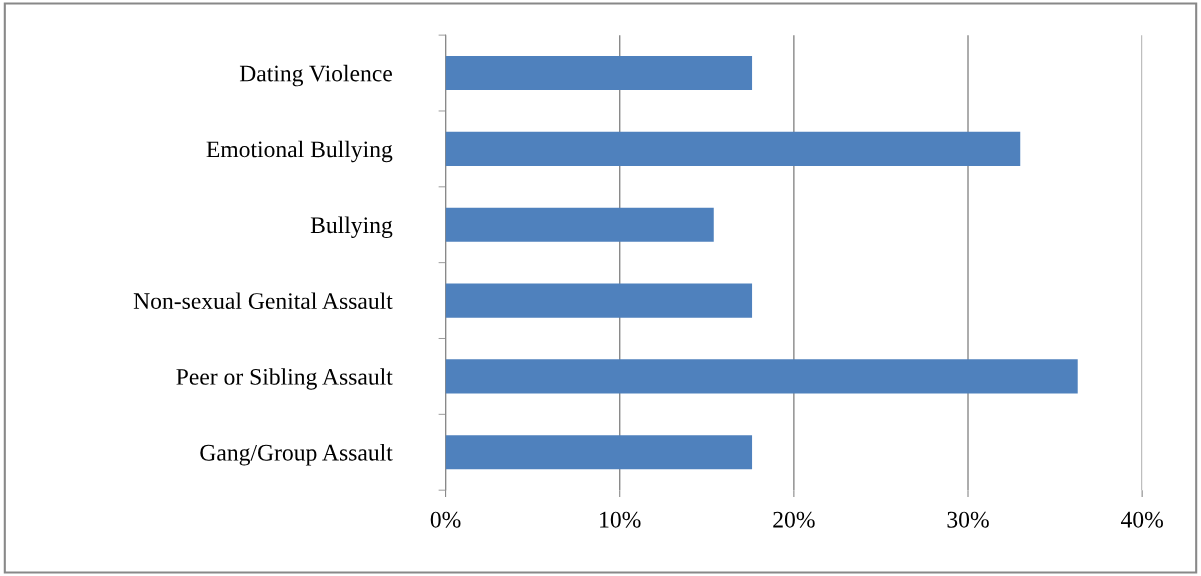  I want to click on y-tick-label: Peer or Sibling Assault, so click(284, 379).